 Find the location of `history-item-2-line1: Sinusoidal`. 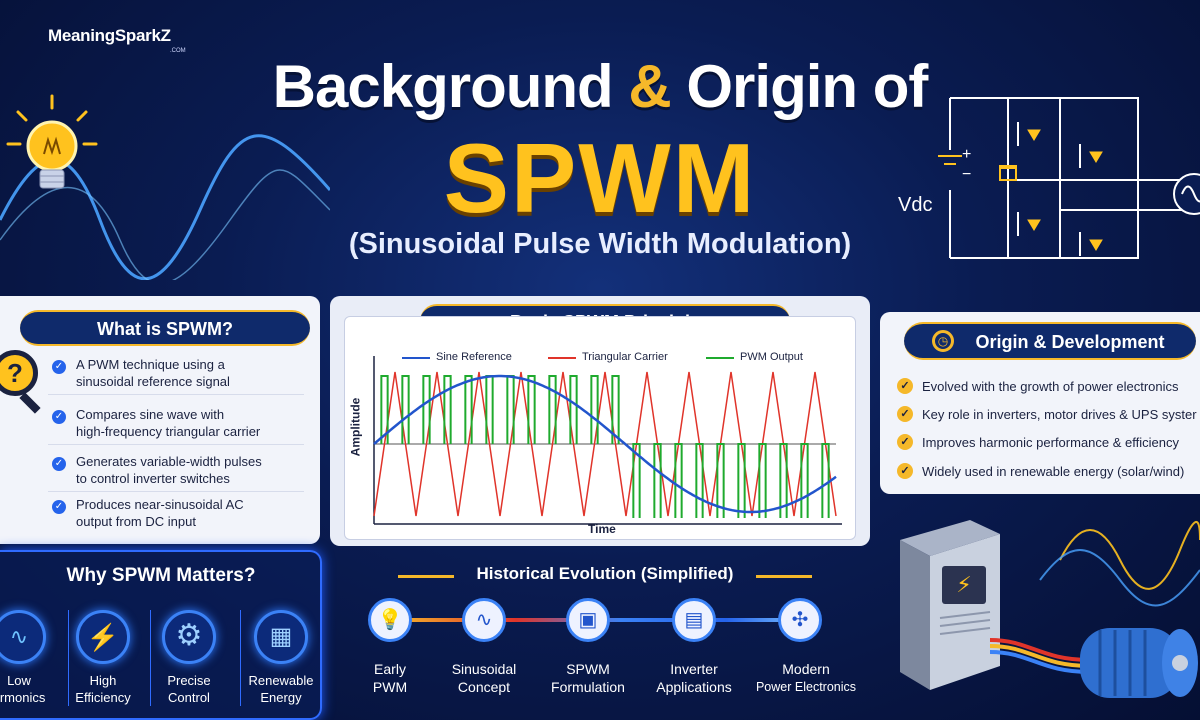

history-item-2-line1: Sinusoidal is located at coordinates (484, 669).